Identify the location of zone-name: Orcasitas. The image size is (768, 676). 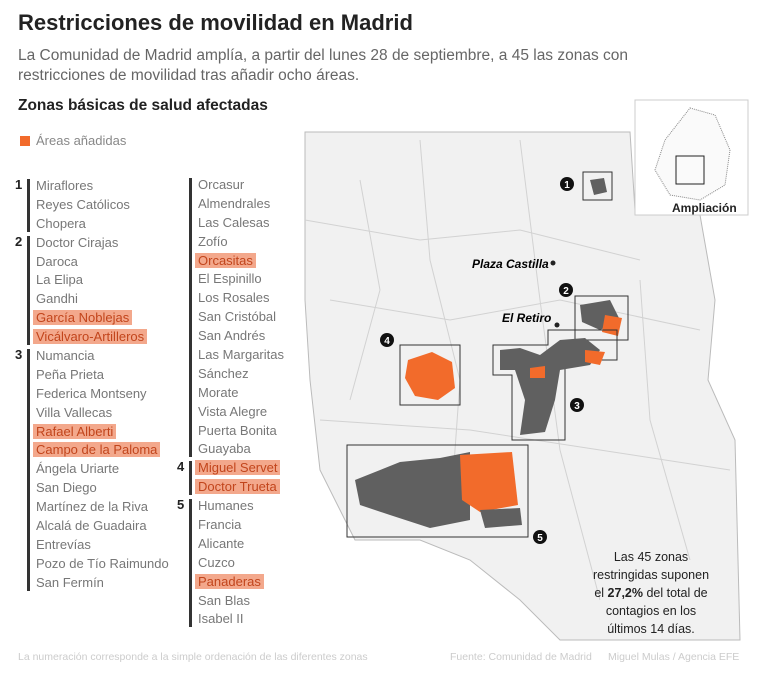
(225, 260).